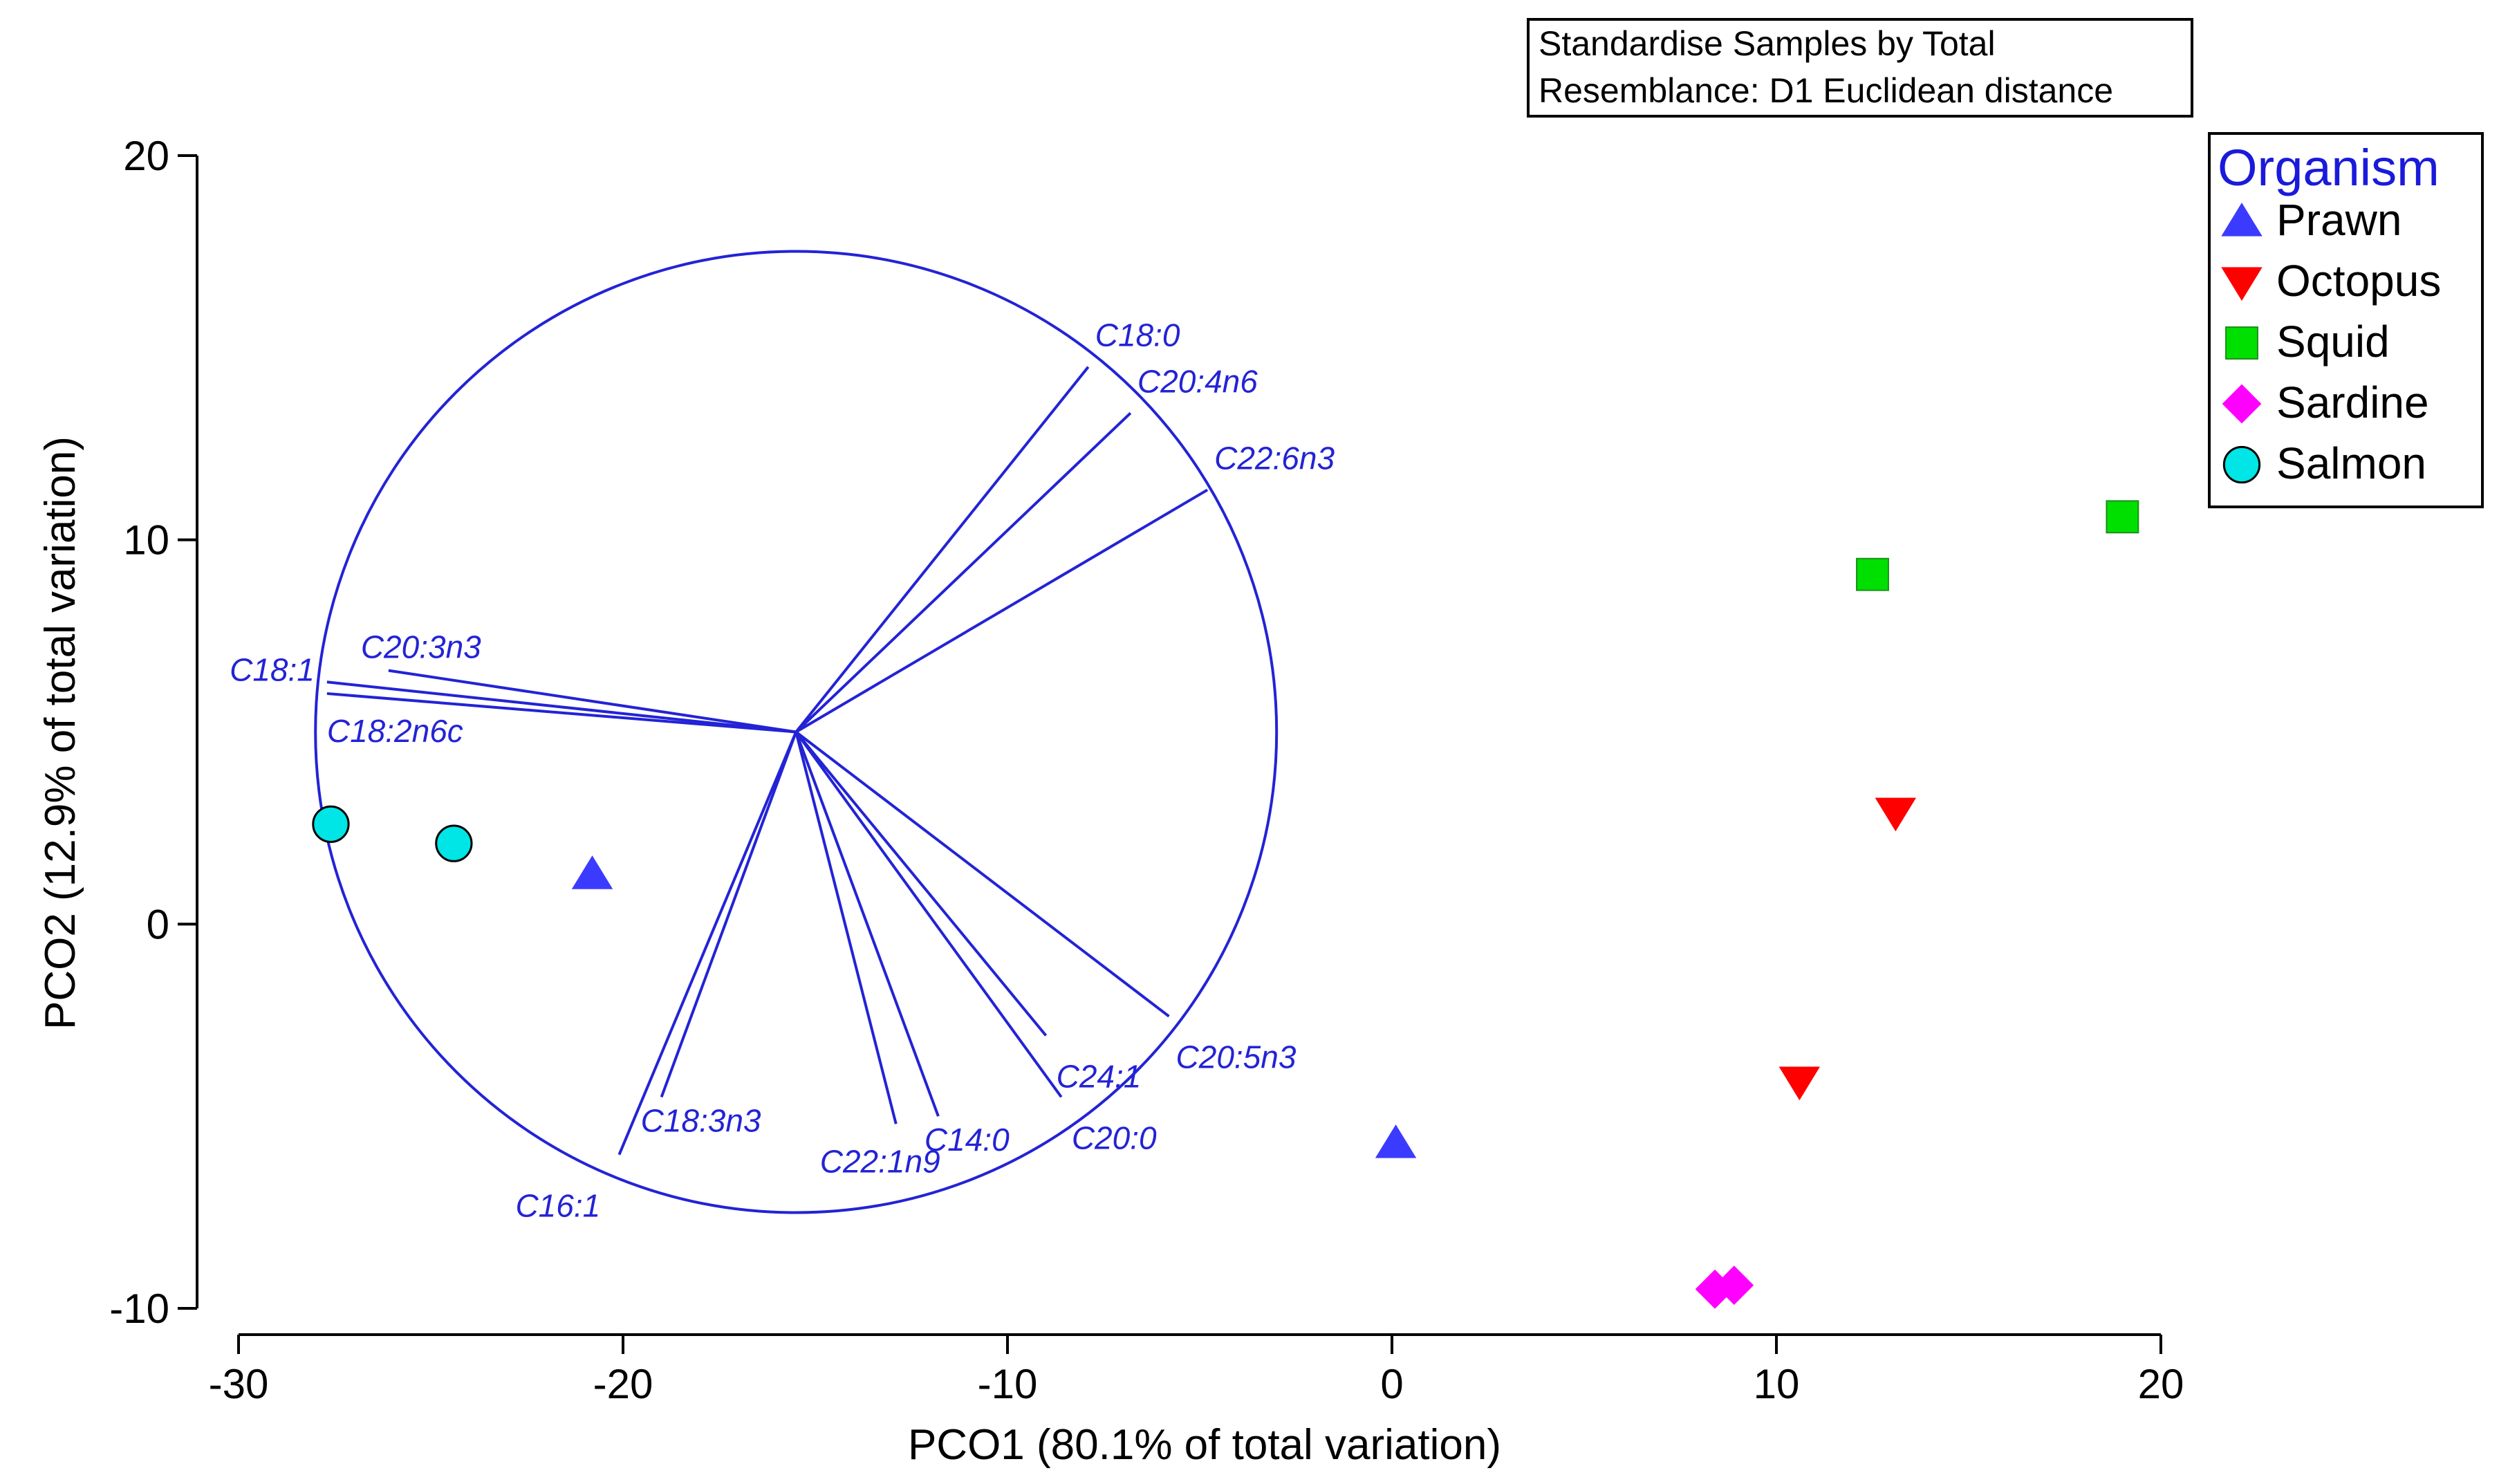 The width and height of the screenshot is (2499, 1484). I want to click on legend-octopus-label: Octopus, so click(2358, 281).